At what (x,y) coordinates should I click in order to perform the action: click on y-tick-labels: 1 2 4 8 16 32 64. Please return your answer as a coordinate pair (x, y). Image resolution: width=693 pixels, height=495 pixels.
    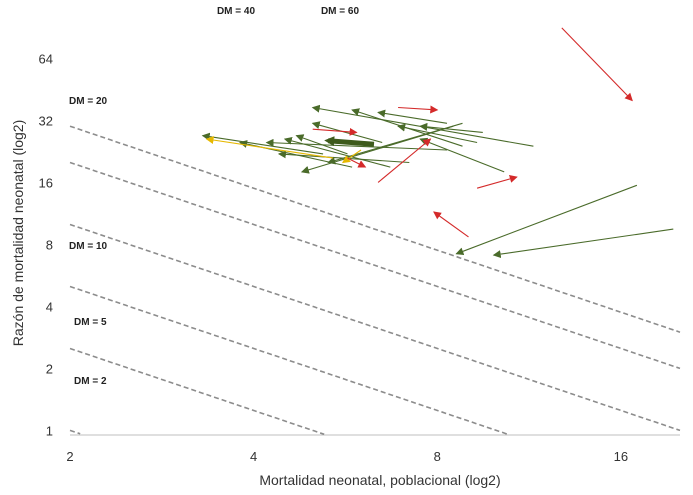
    Looking at the image, I should click on (46, 244).